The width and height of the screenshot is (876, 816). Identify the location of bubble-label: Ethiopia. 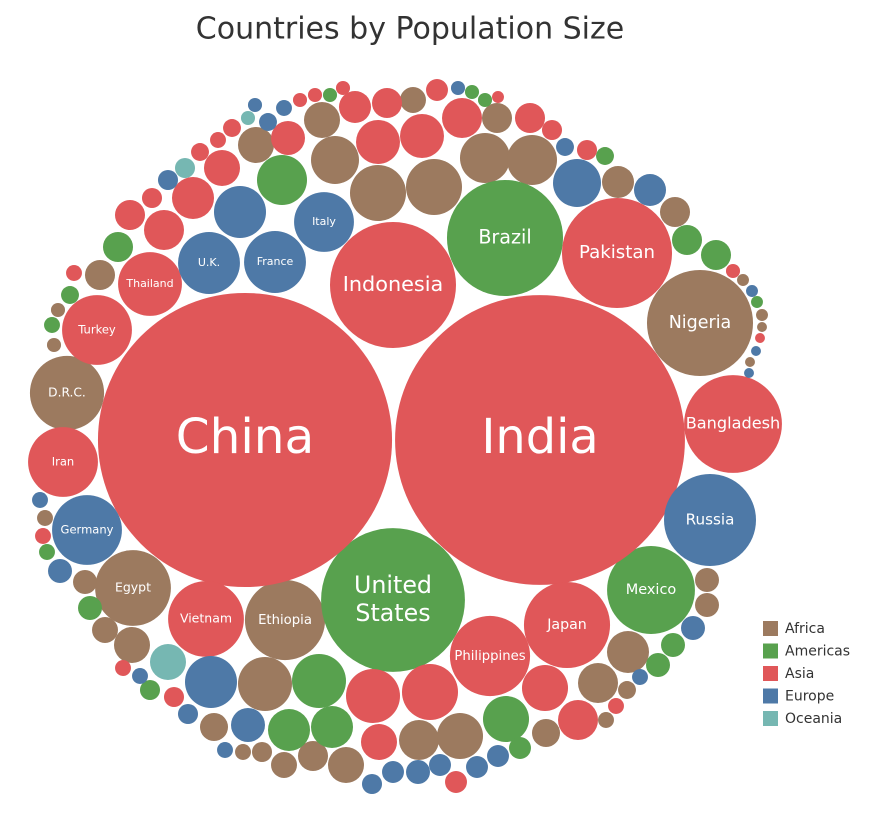
(285, 620).